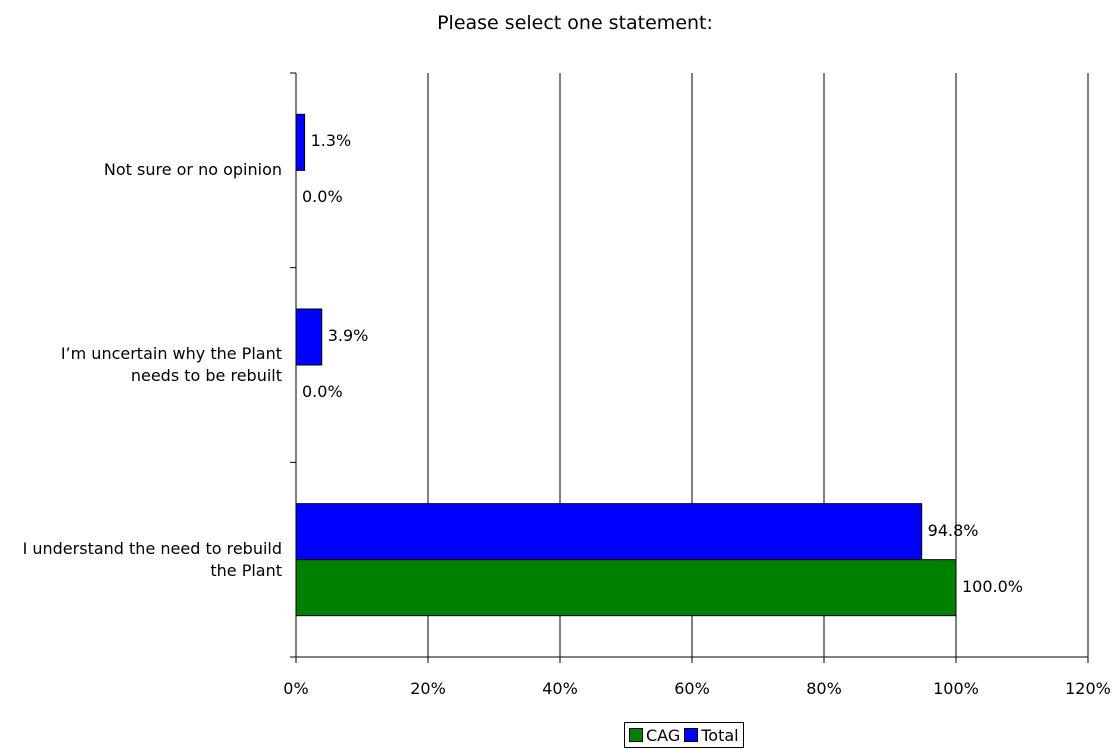  What do you see at coordinates (663, 735) in the screenshot?
I see `legend-label-cag: CAG` at bounding box center [663, 735].